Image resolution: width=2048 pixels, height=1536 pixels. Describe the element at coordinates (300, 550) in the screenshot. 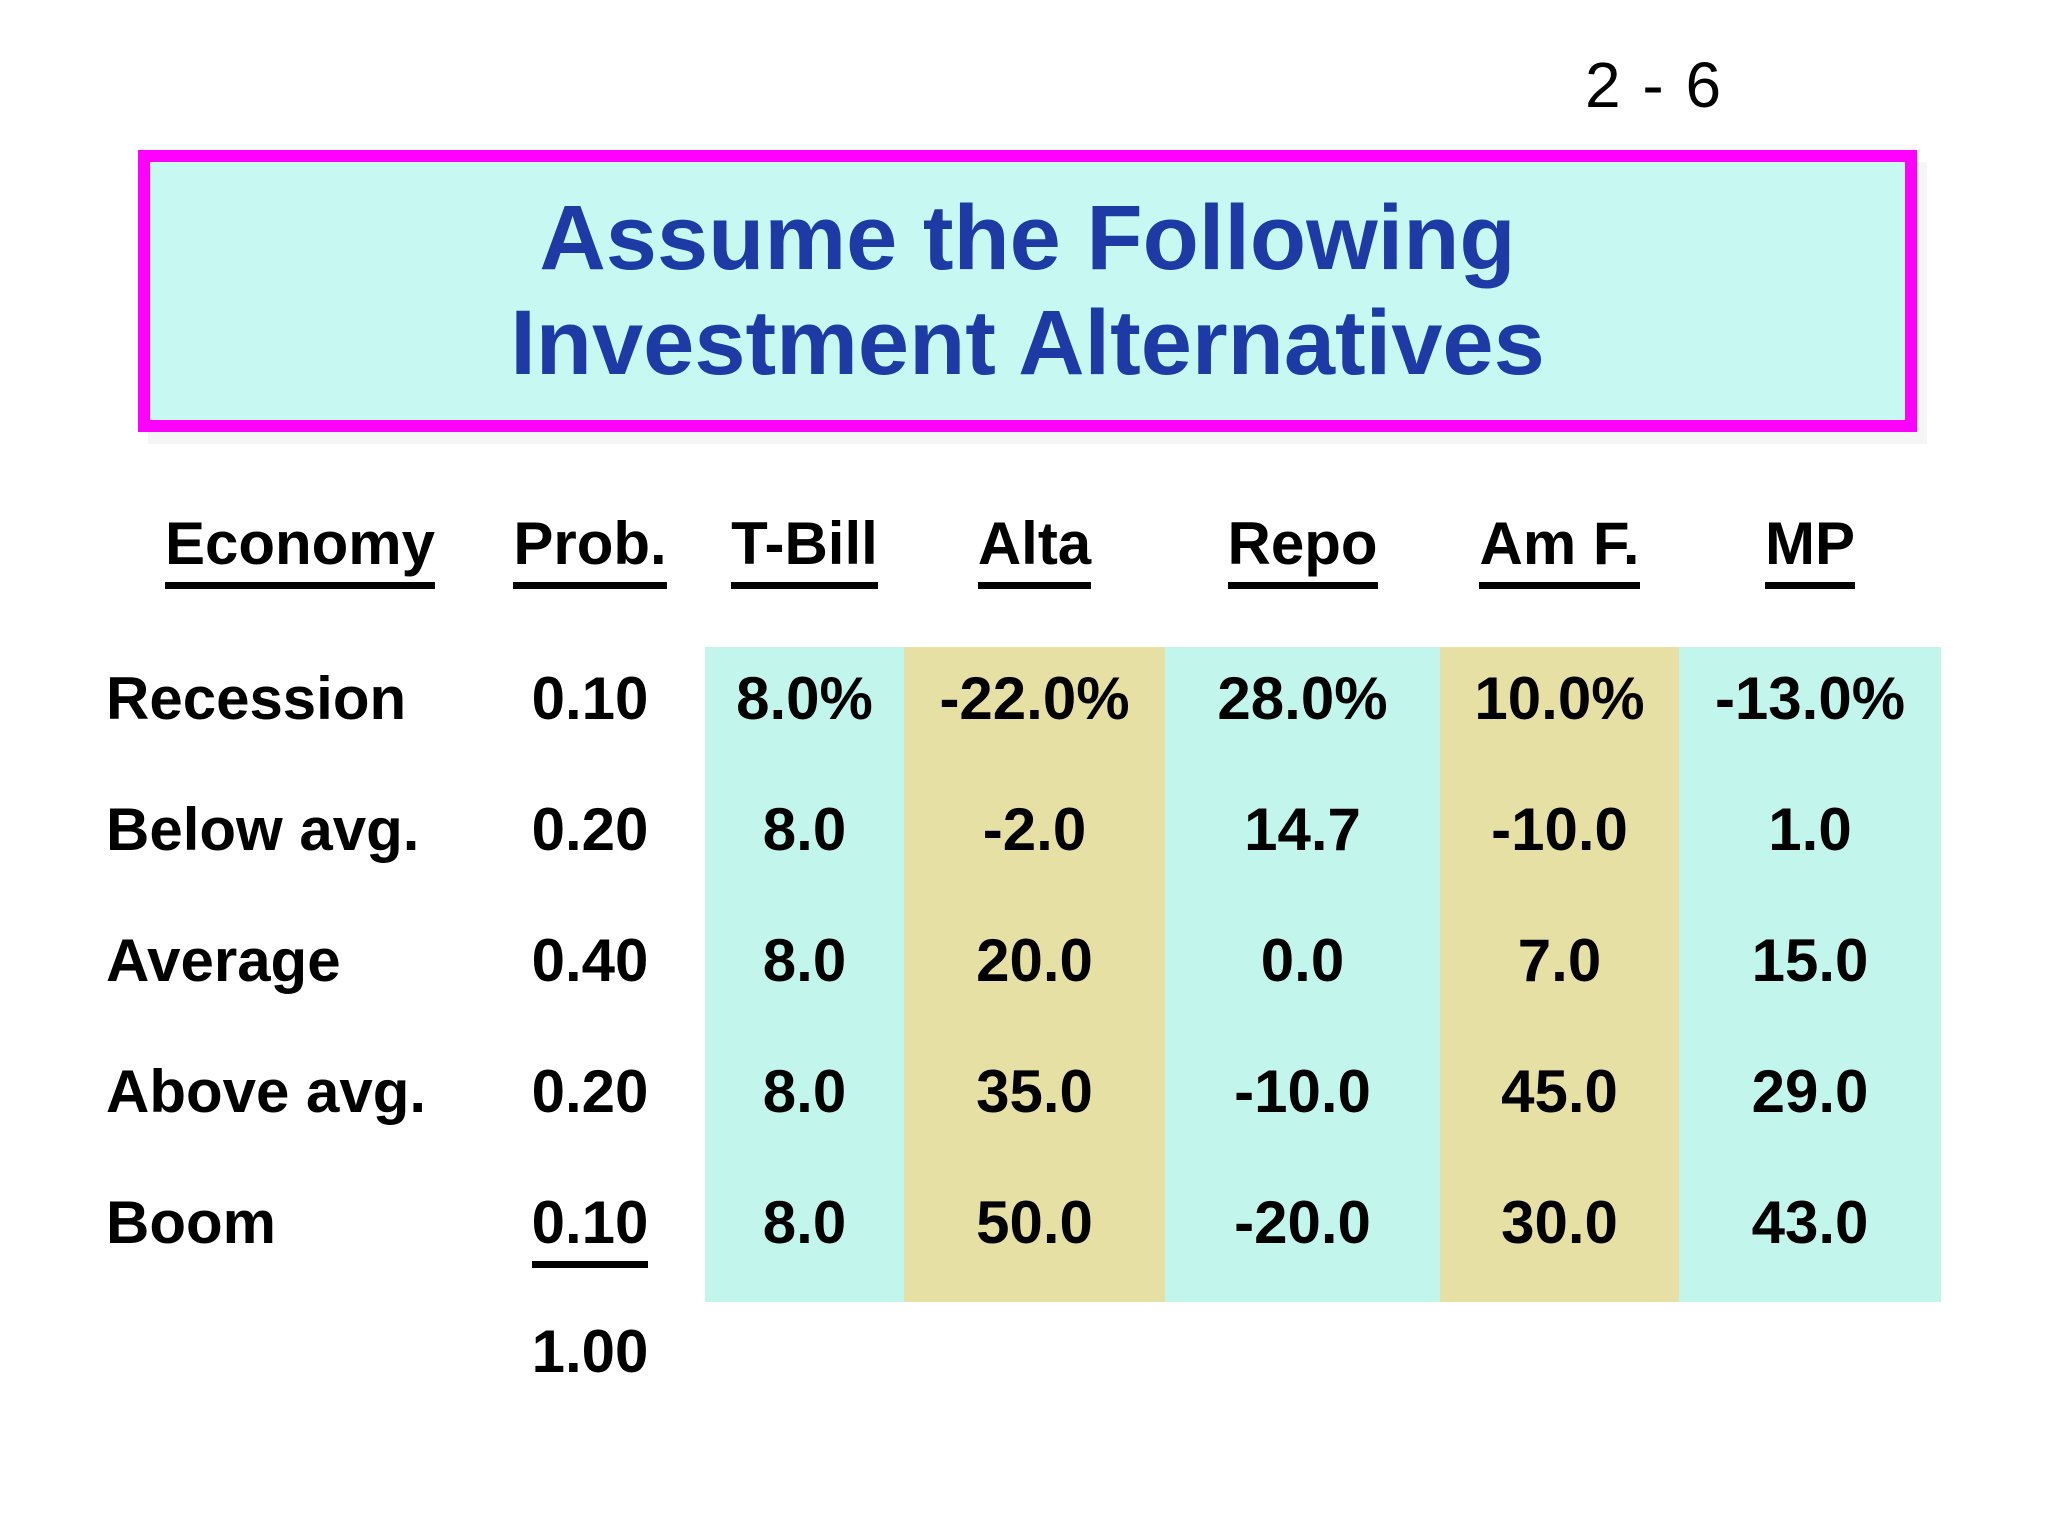

I see `col-header-economy-label: Economy` at that location.